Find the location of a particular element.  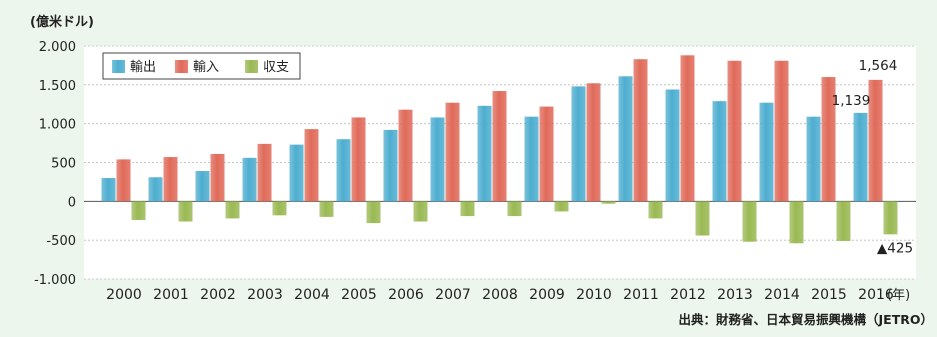

bar-輸入-2012 is located at coordinates (687, 128).